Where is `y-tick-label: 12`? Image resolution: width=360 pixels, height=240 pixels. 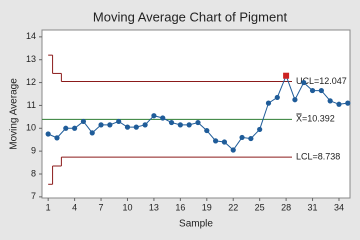 y-tick-label: 12 is located at coordinates (31, 82).